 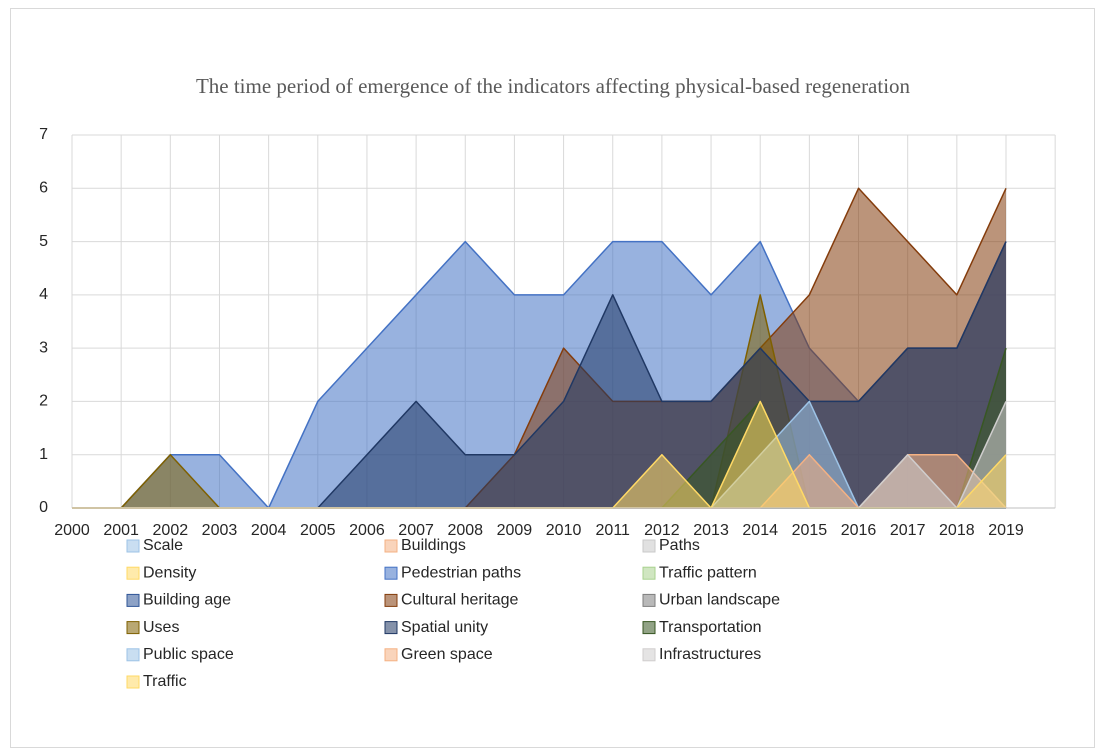 I want to click on y-tick-label: 5, so click(x=43, y=241).